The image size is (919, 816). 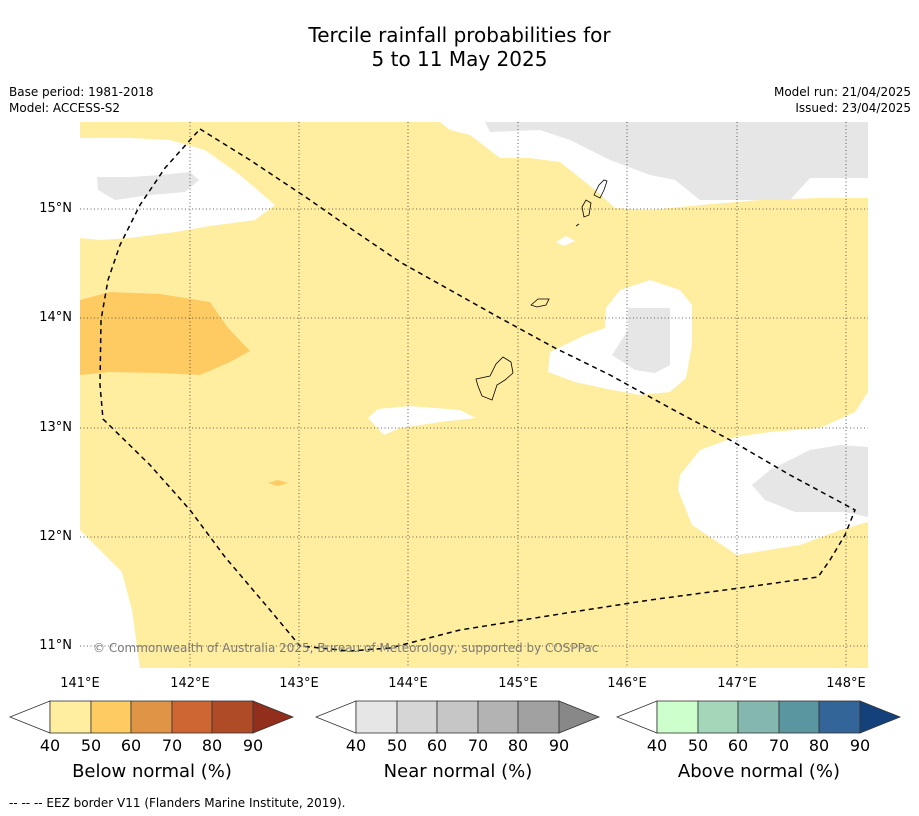 What do you see at coordinates (55, 645) in the screenshot?
I see `lat-label-11n: 11°N` at bounding box center [55, 645].